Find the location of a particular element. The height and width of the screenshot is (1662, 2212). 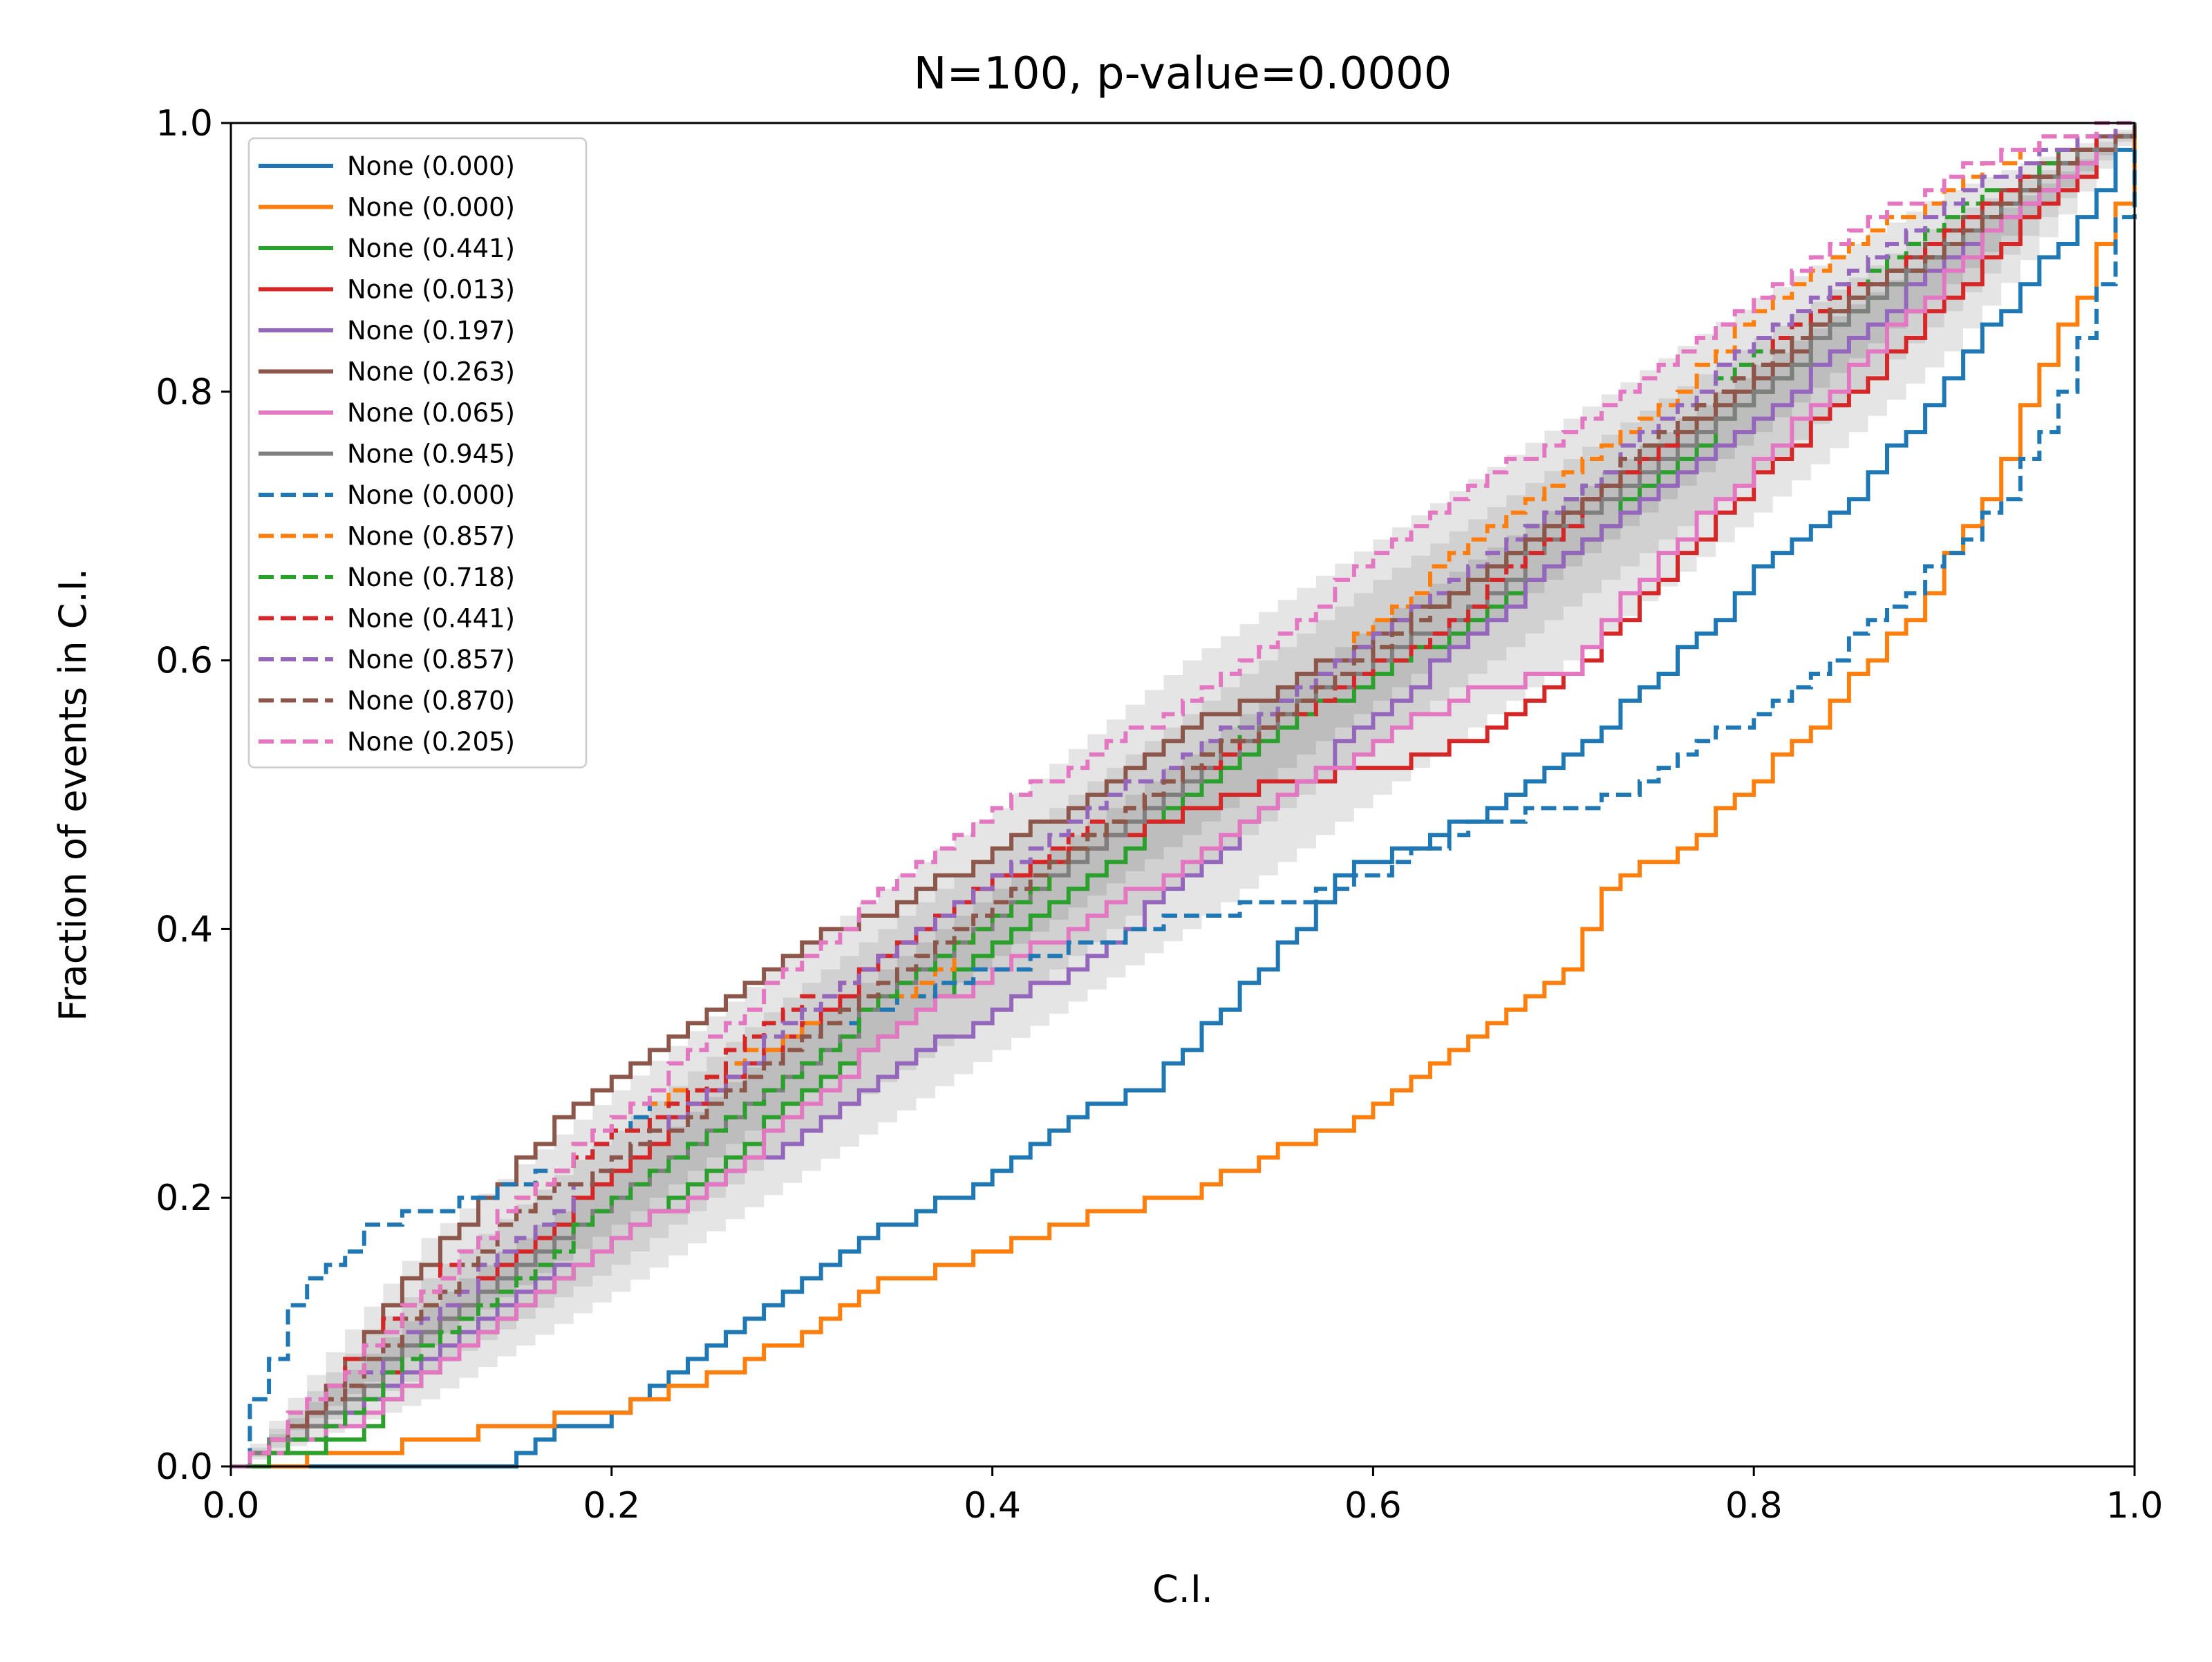

y-tick-label: 0.2 is located at coordinates (184, 1198).